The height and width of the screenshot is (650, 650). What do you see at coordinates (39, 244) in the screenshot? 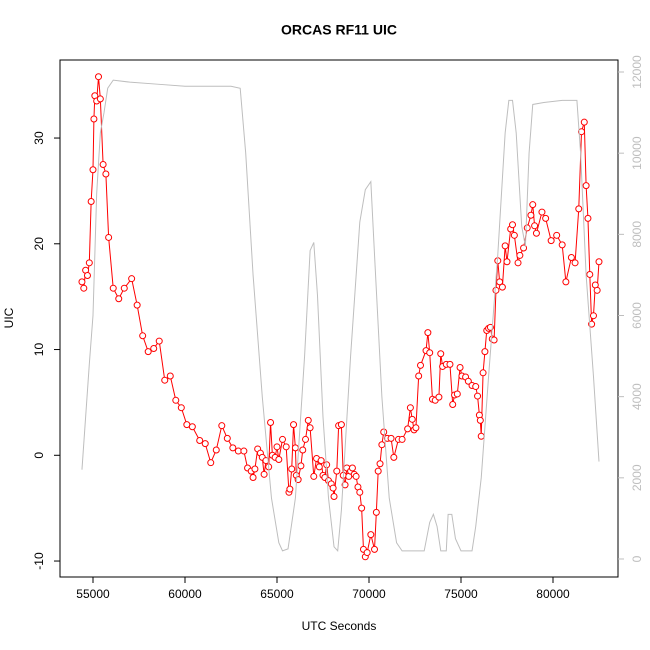
I see `y-tick-label: 20` at bounding box center [39, 244].